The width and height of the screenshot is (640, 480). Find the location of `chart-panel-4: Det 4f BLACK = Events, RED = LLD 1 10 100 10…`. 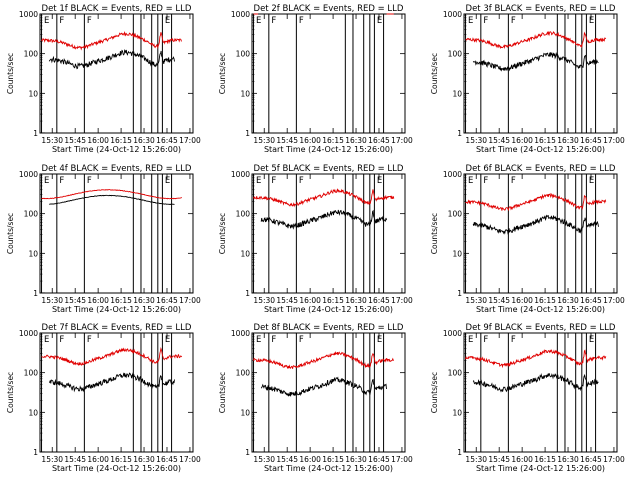

chart-panel-4: Det 4f BLACK = Events, RED = LLD 1 10 100 10… is located at coordinates (103, 239).